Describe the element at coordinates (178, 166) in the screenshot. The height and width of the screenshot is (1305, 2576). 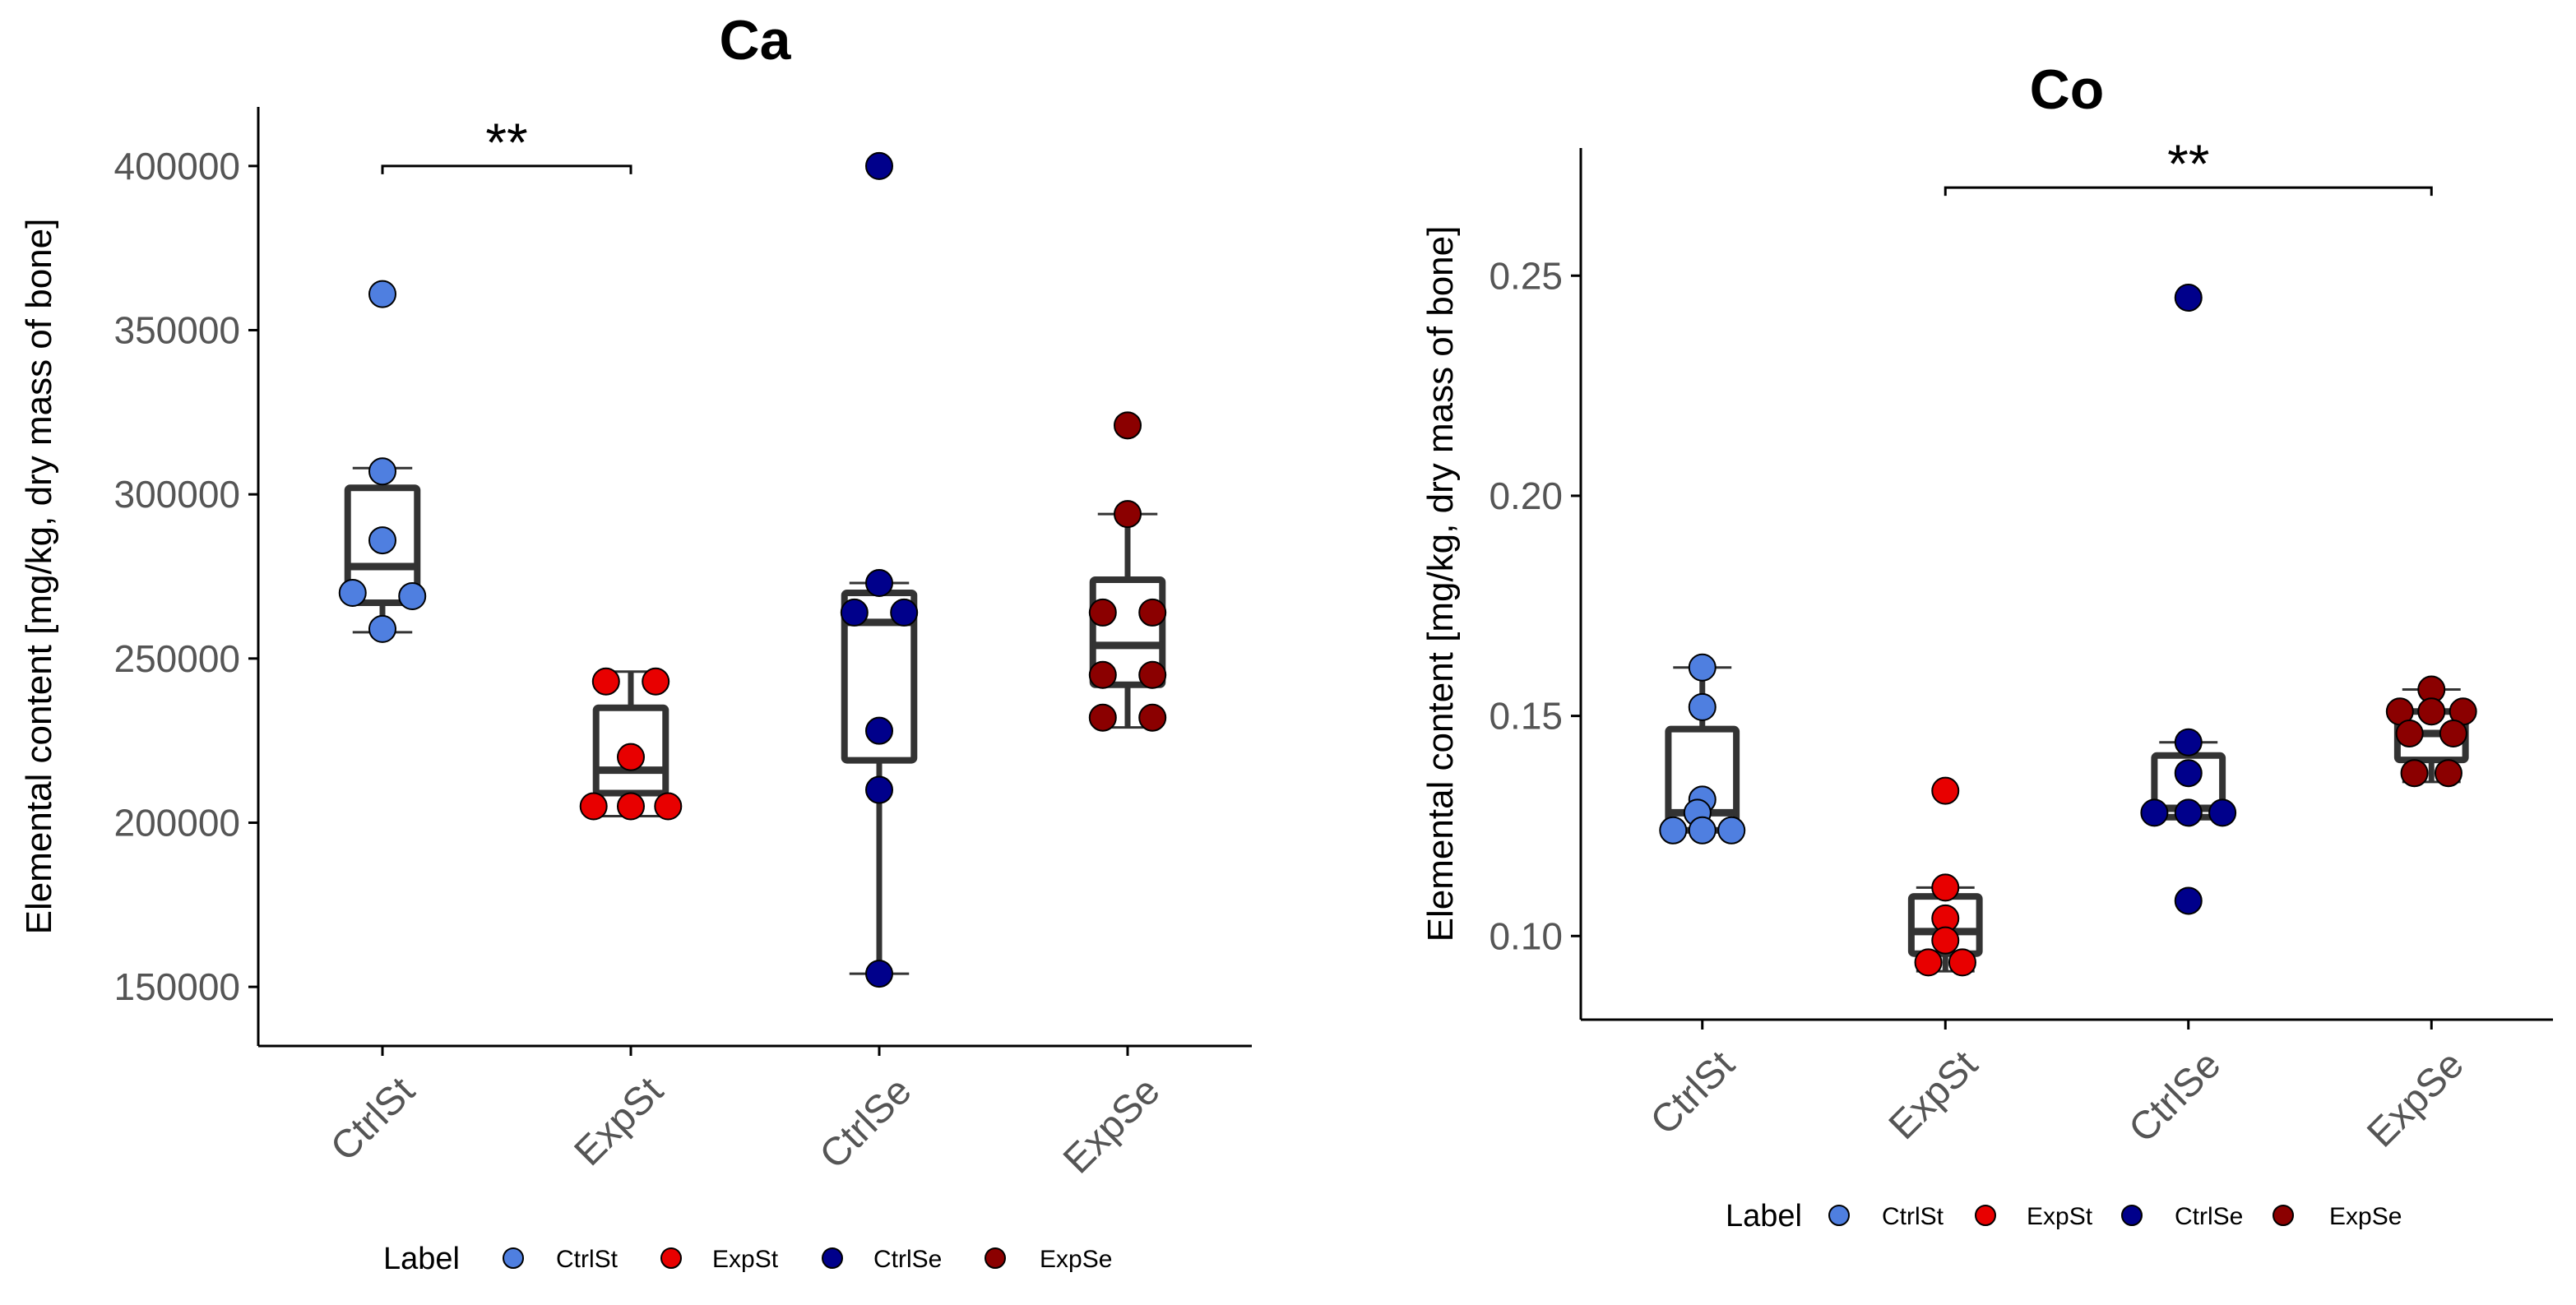
I see `y-tick-label: 400000` at that location.